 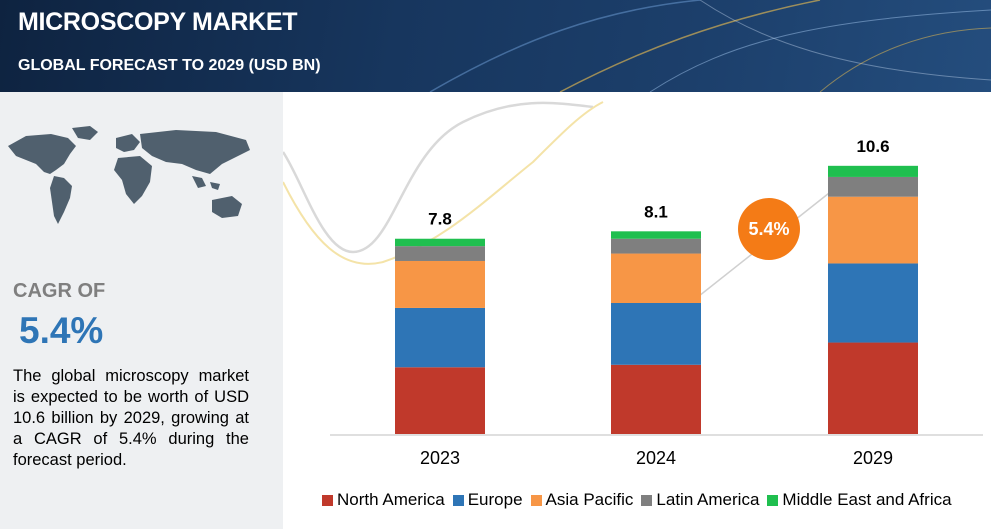 I want to click on legend-label: North America, so click(x=391, y=499).